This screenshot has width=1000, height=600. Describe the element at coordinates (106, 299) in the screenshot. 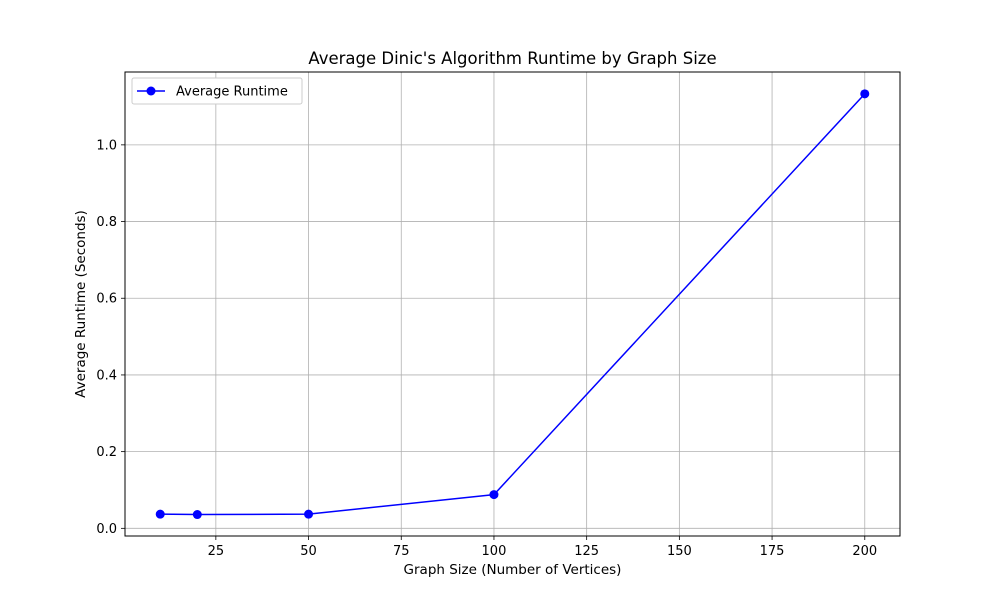

I see `y-tick-label: 0.6` at that location.